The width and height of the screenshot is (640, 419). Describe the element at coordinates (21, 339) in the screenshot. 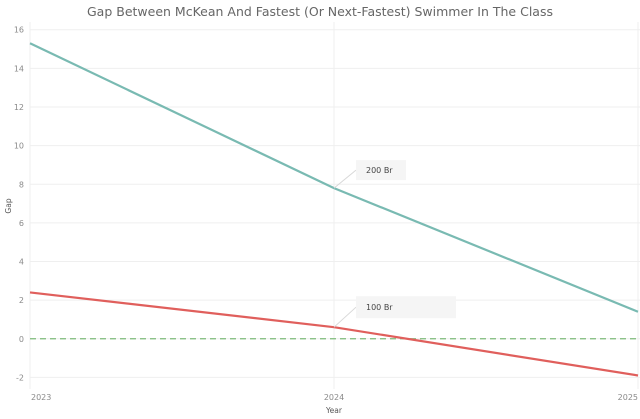

I see `y-tick-label: 0` at that location.